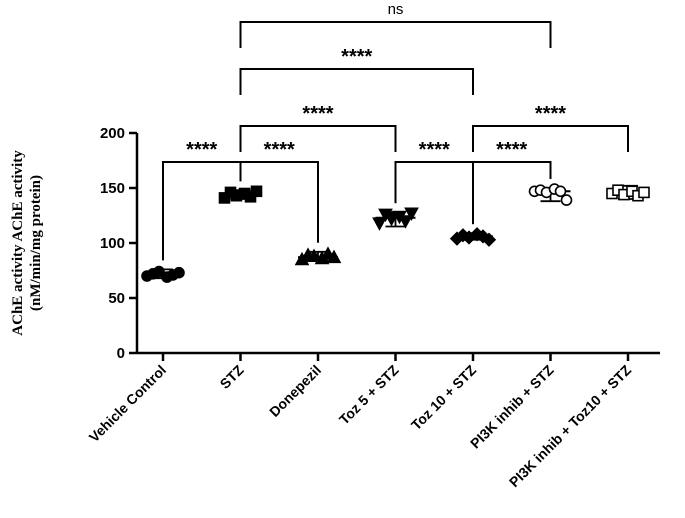 This screenshot has height=518, width=685. I want to click on x-tick-label: STZ, so click(232, 376).